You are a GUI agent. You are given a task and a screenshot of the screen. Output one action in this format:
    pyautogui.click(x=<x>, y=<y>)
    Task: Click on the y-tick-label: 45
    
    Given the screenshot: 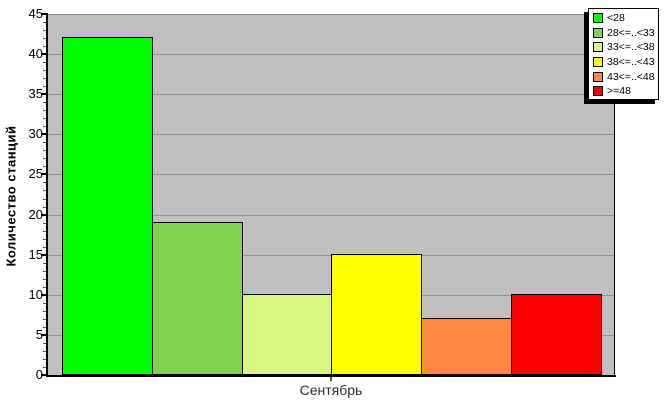 What is the action you would take?
    pyautogui.click(x=35, y=13)
    